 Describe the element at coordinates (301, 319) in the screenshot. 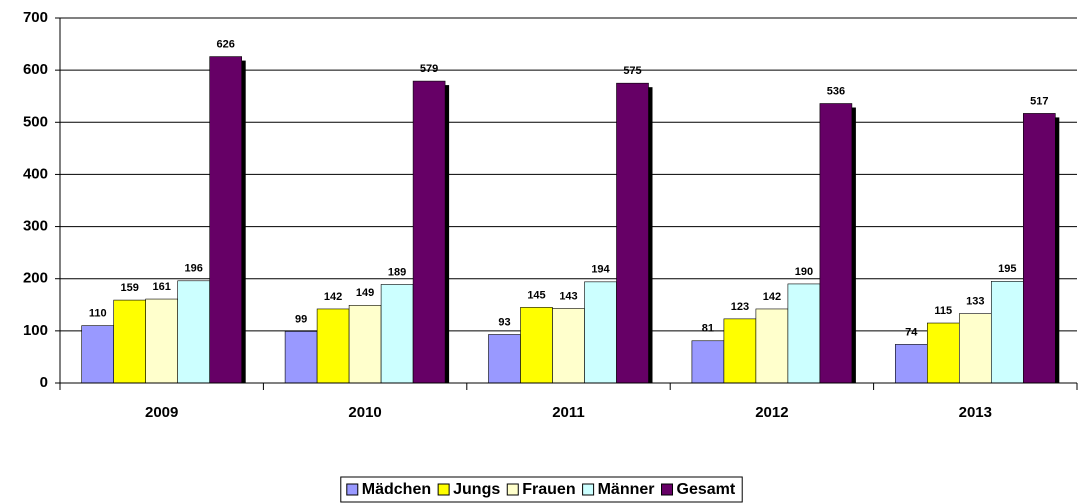

I see `data-label: 99` at that location.